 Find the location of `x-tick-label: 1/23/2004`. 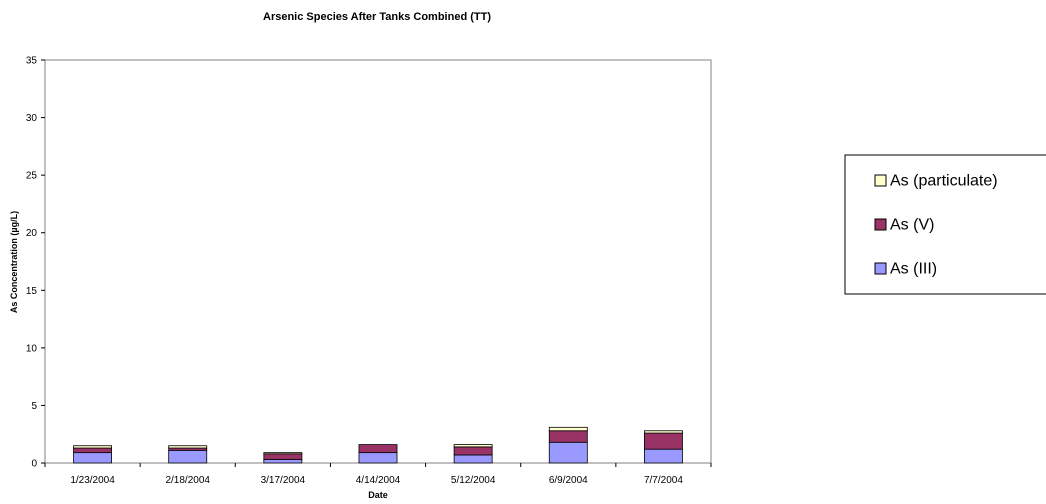

x-tick-label: 1/23/2004 is located at coordinates (92, 480).